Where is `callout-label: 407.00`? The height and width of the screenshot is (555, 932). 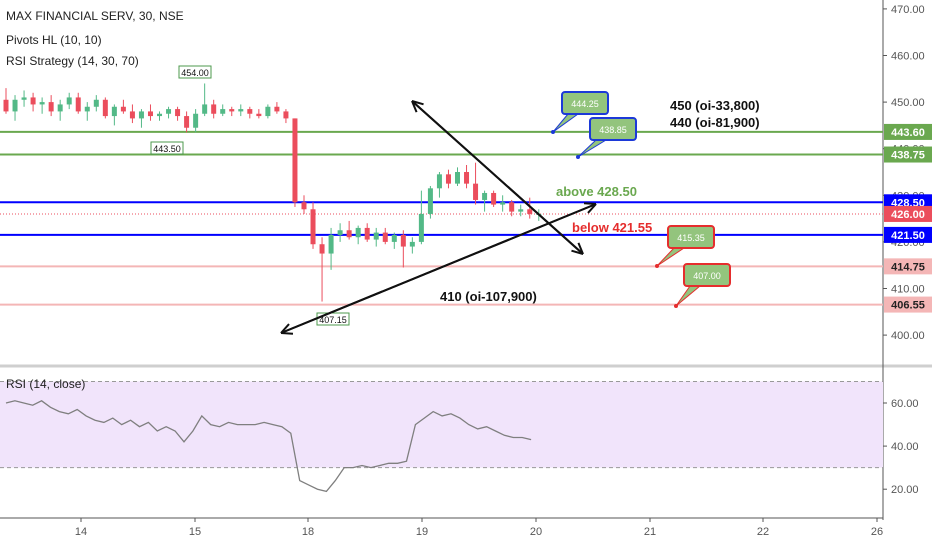 callout-label: 407.00 is located at coordinates (707, 276).